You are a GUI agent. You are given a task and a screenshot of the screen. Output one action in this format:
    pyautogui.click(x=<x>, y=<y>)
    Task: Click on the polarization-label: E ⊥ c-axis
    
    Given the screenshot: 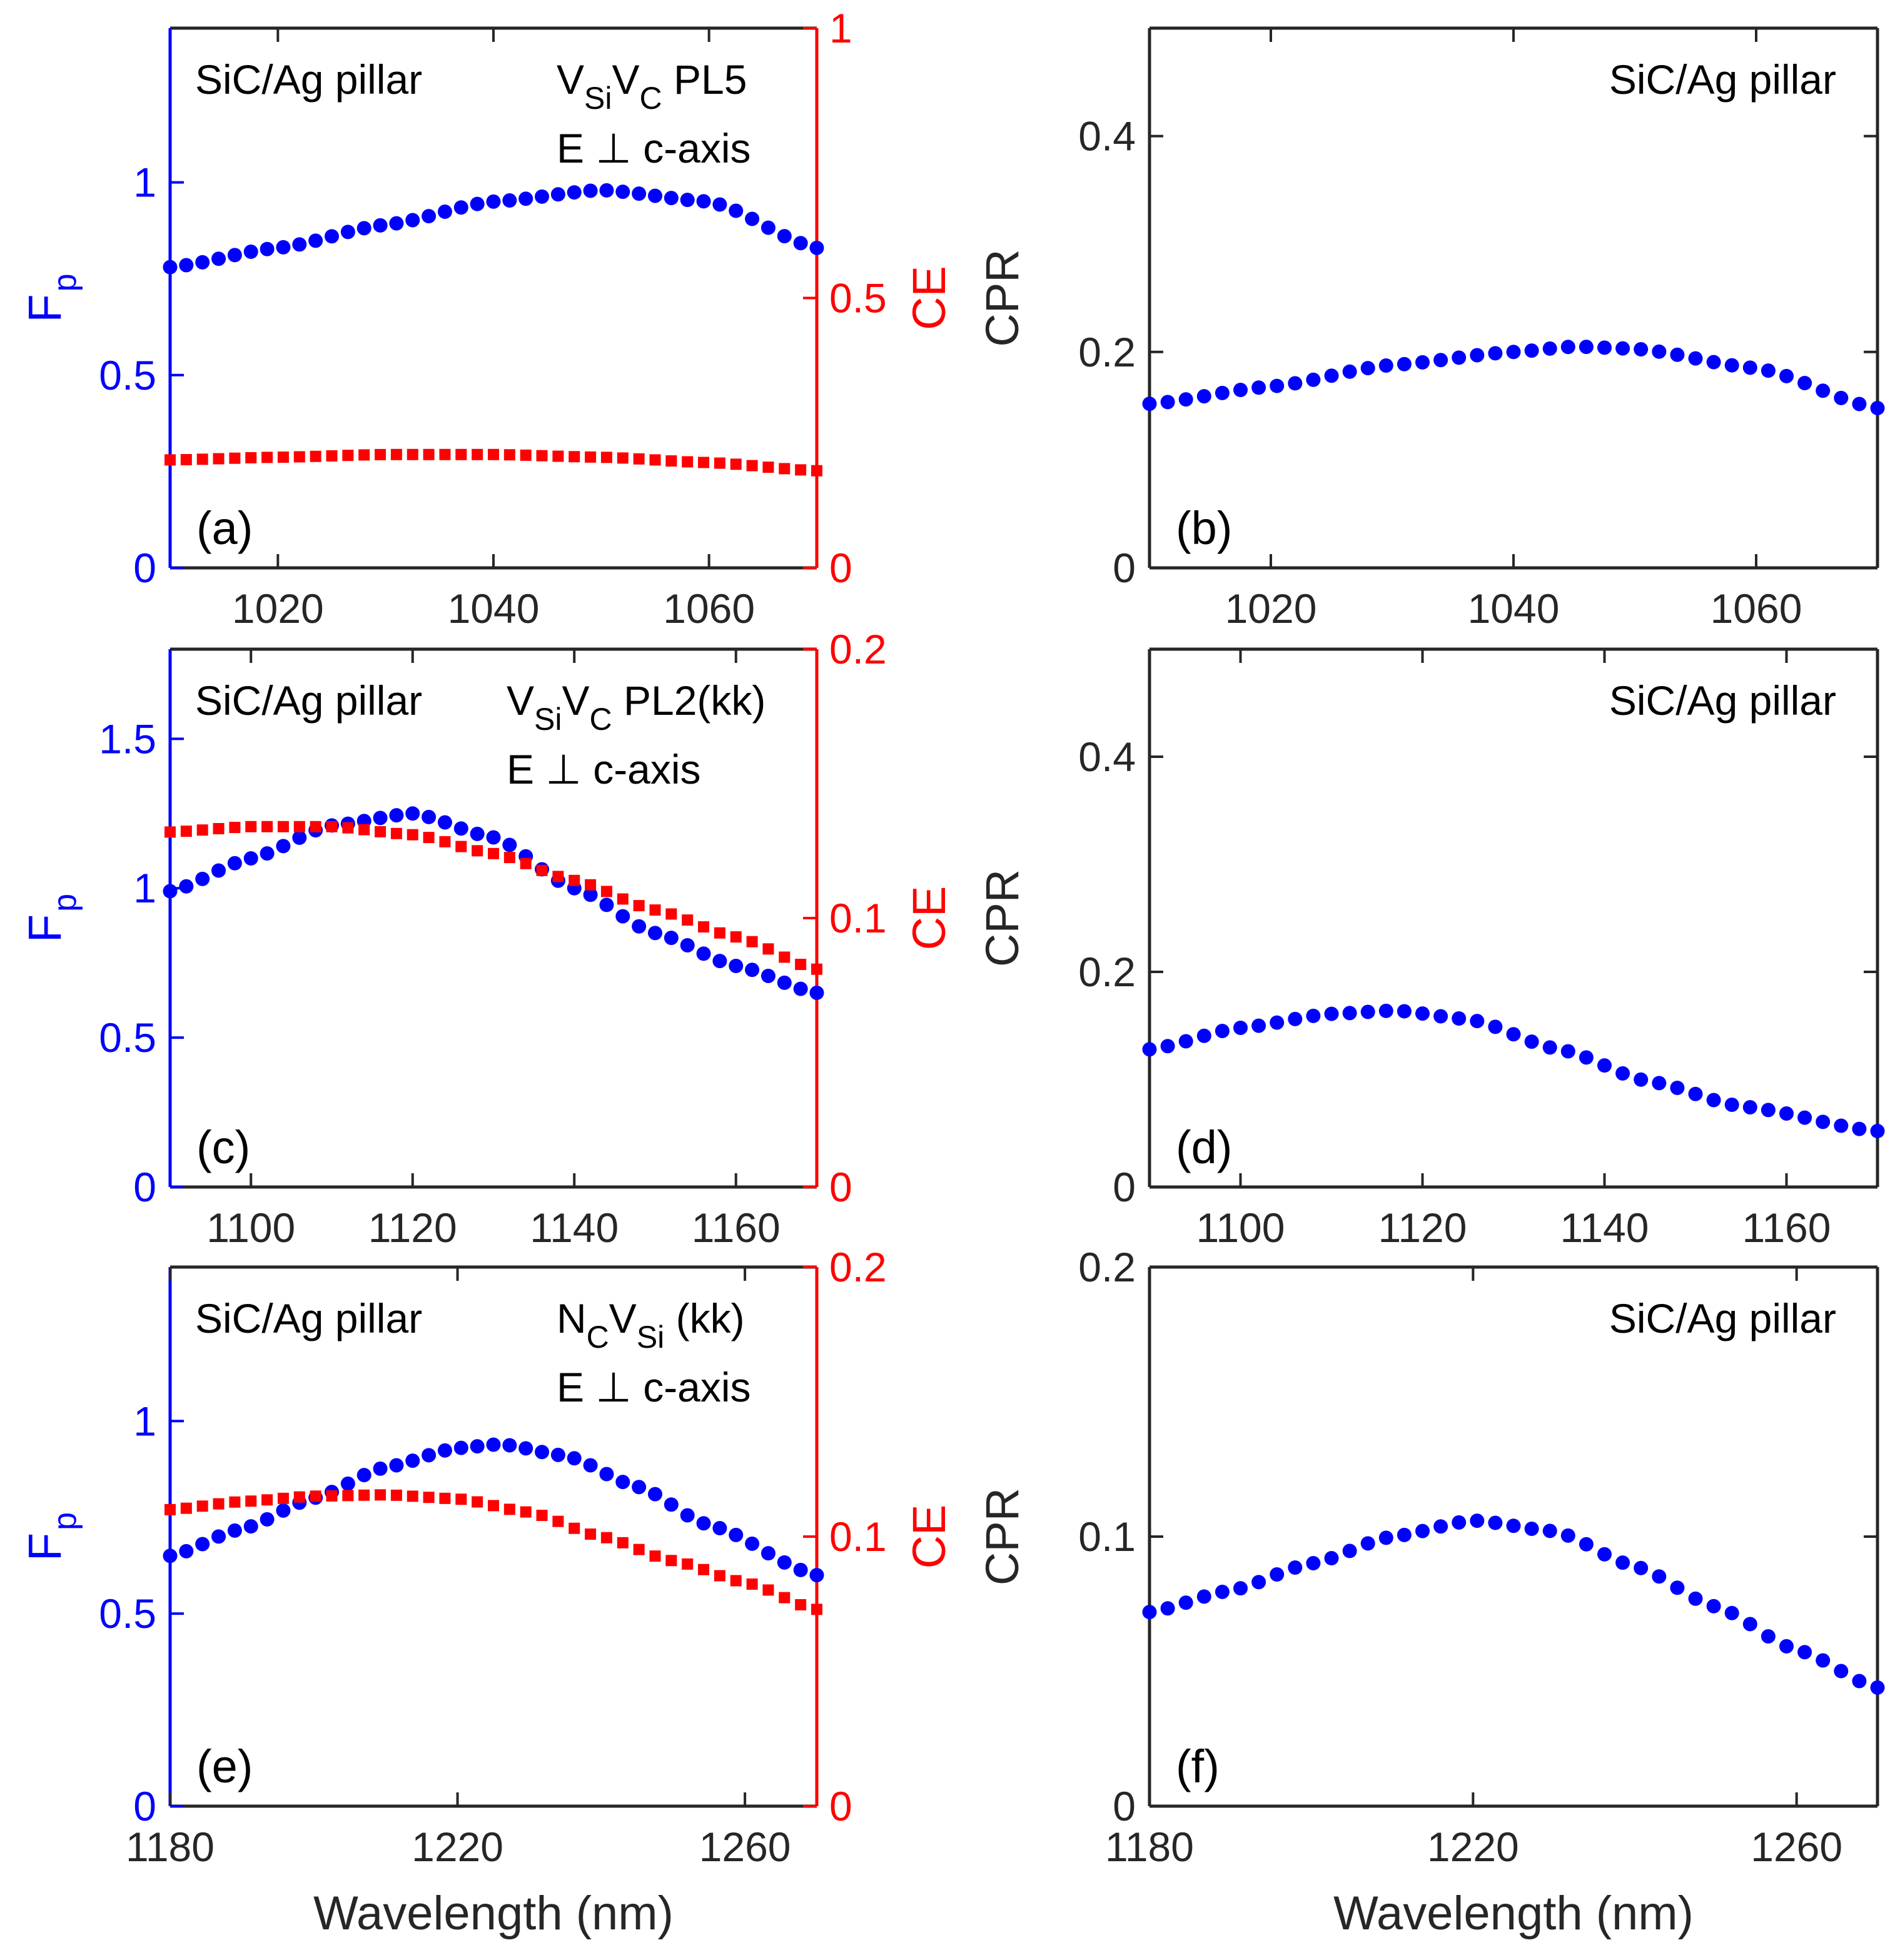 What is the action you would take?
    pyautogui.click(x=654, y=1387)
    